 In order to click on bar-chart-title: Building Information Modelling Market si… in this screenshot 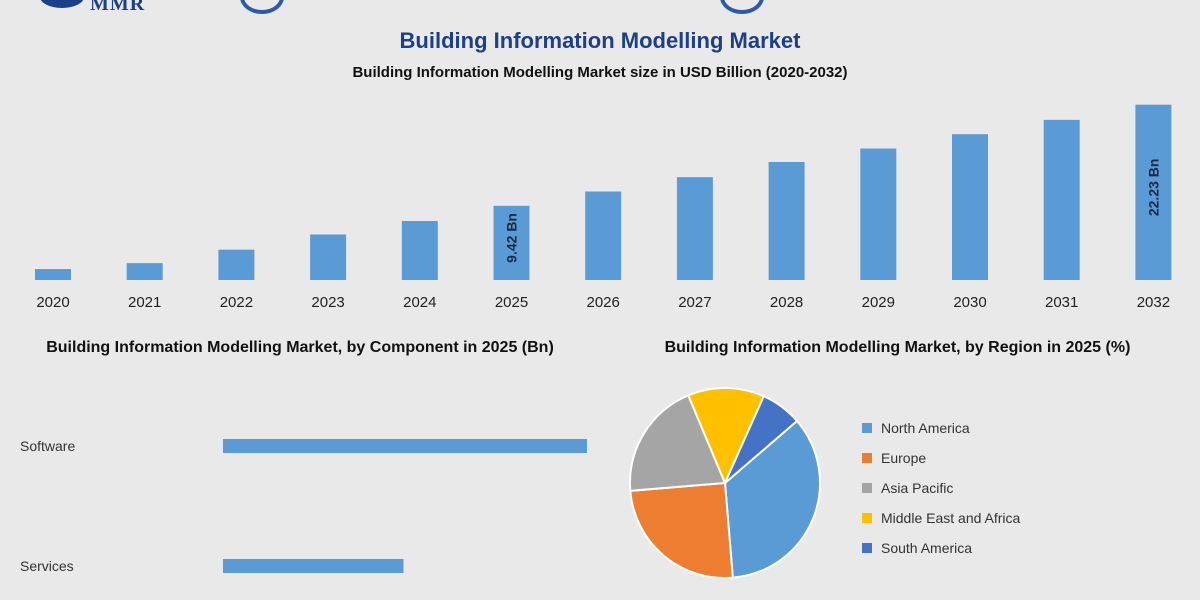, I will do `click(600, 72)`.